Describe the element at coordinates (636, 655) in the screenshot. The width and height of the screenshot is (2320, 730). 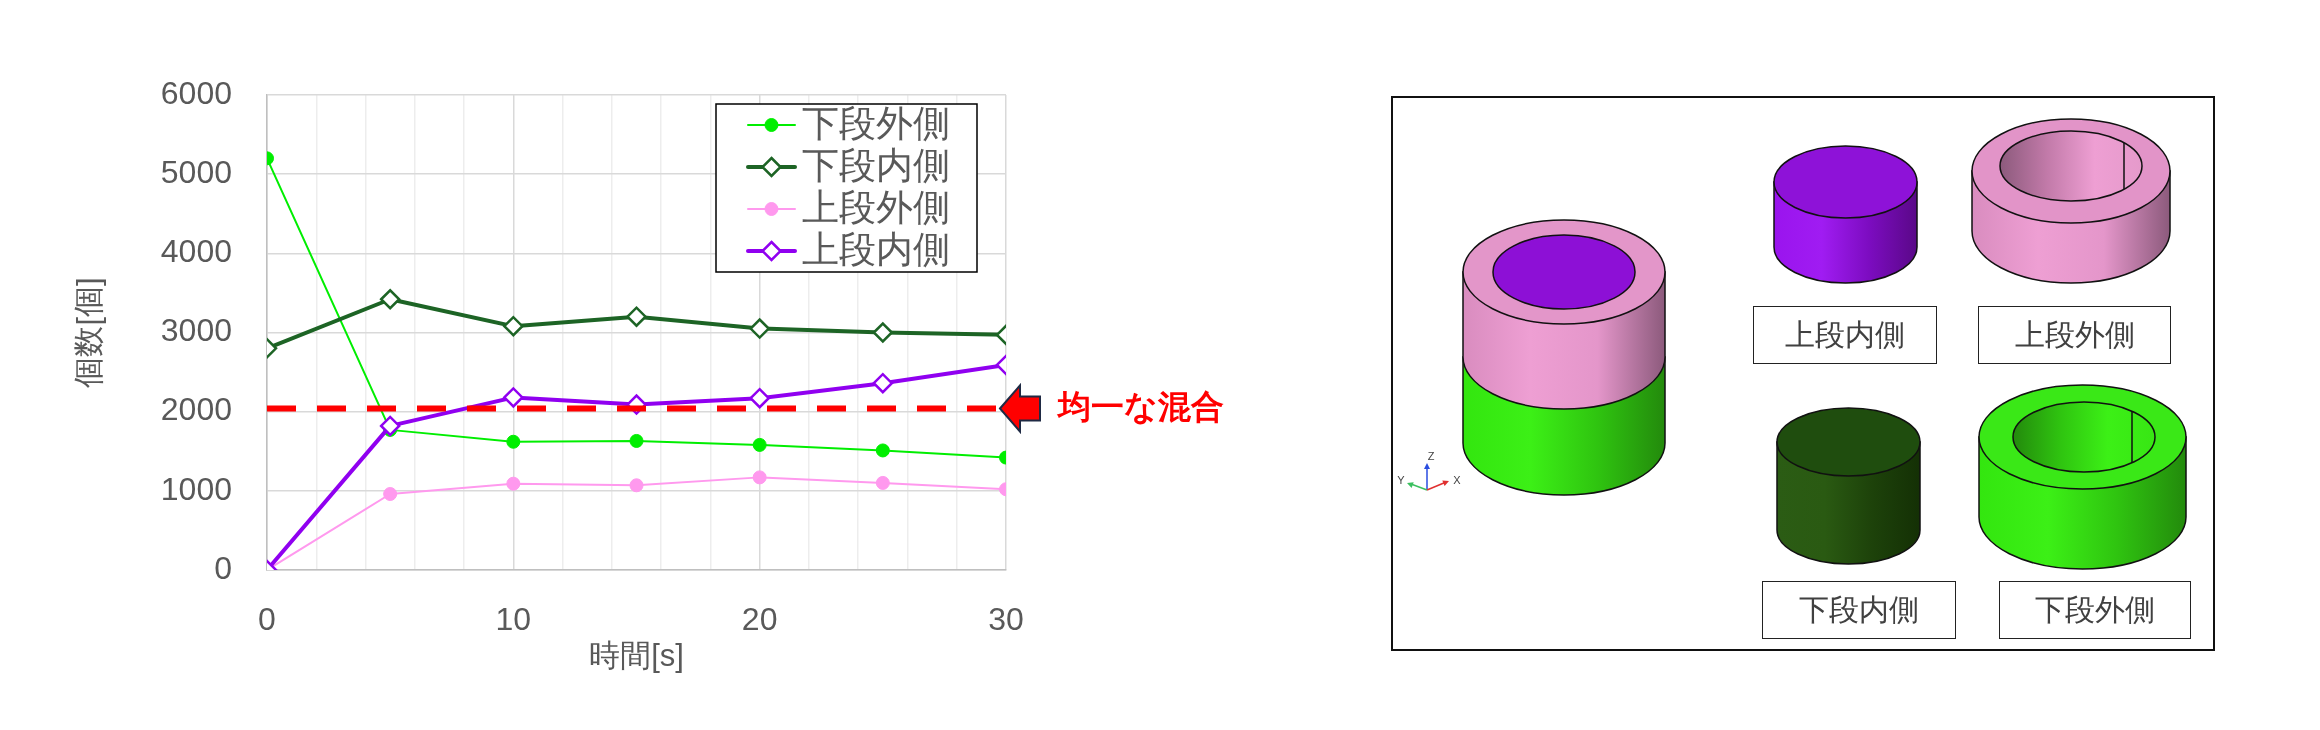
I see `x-axis-title: 時間[s]` at that location.